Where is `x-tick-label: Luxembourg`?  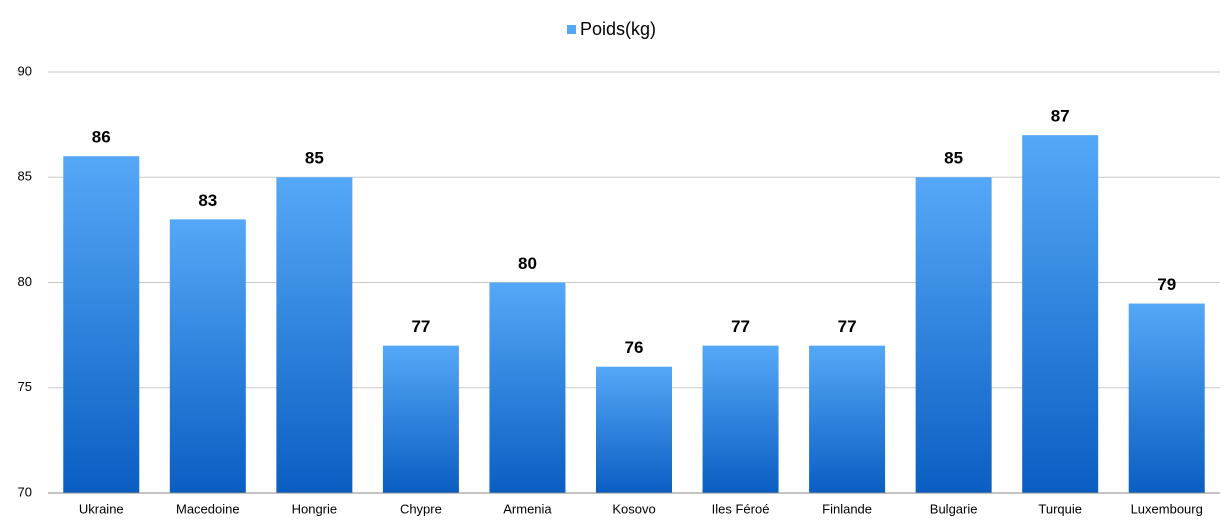
x-tick-label: Luxembourg is located at coordinates (1167, 508).